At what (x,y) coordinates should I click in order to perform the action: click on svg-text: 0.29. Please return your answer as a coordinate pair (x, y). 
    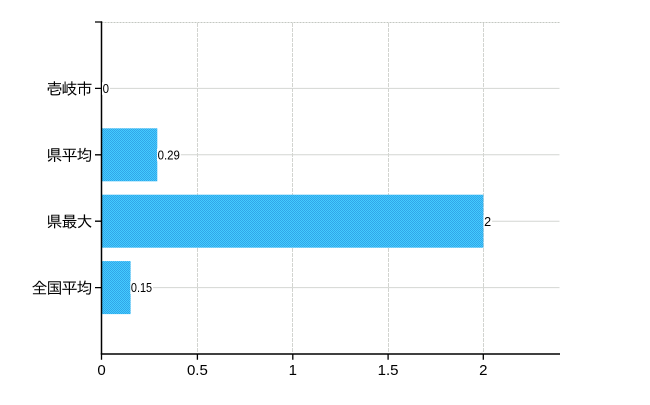
    Looking at the image, I should click on (169, 154).